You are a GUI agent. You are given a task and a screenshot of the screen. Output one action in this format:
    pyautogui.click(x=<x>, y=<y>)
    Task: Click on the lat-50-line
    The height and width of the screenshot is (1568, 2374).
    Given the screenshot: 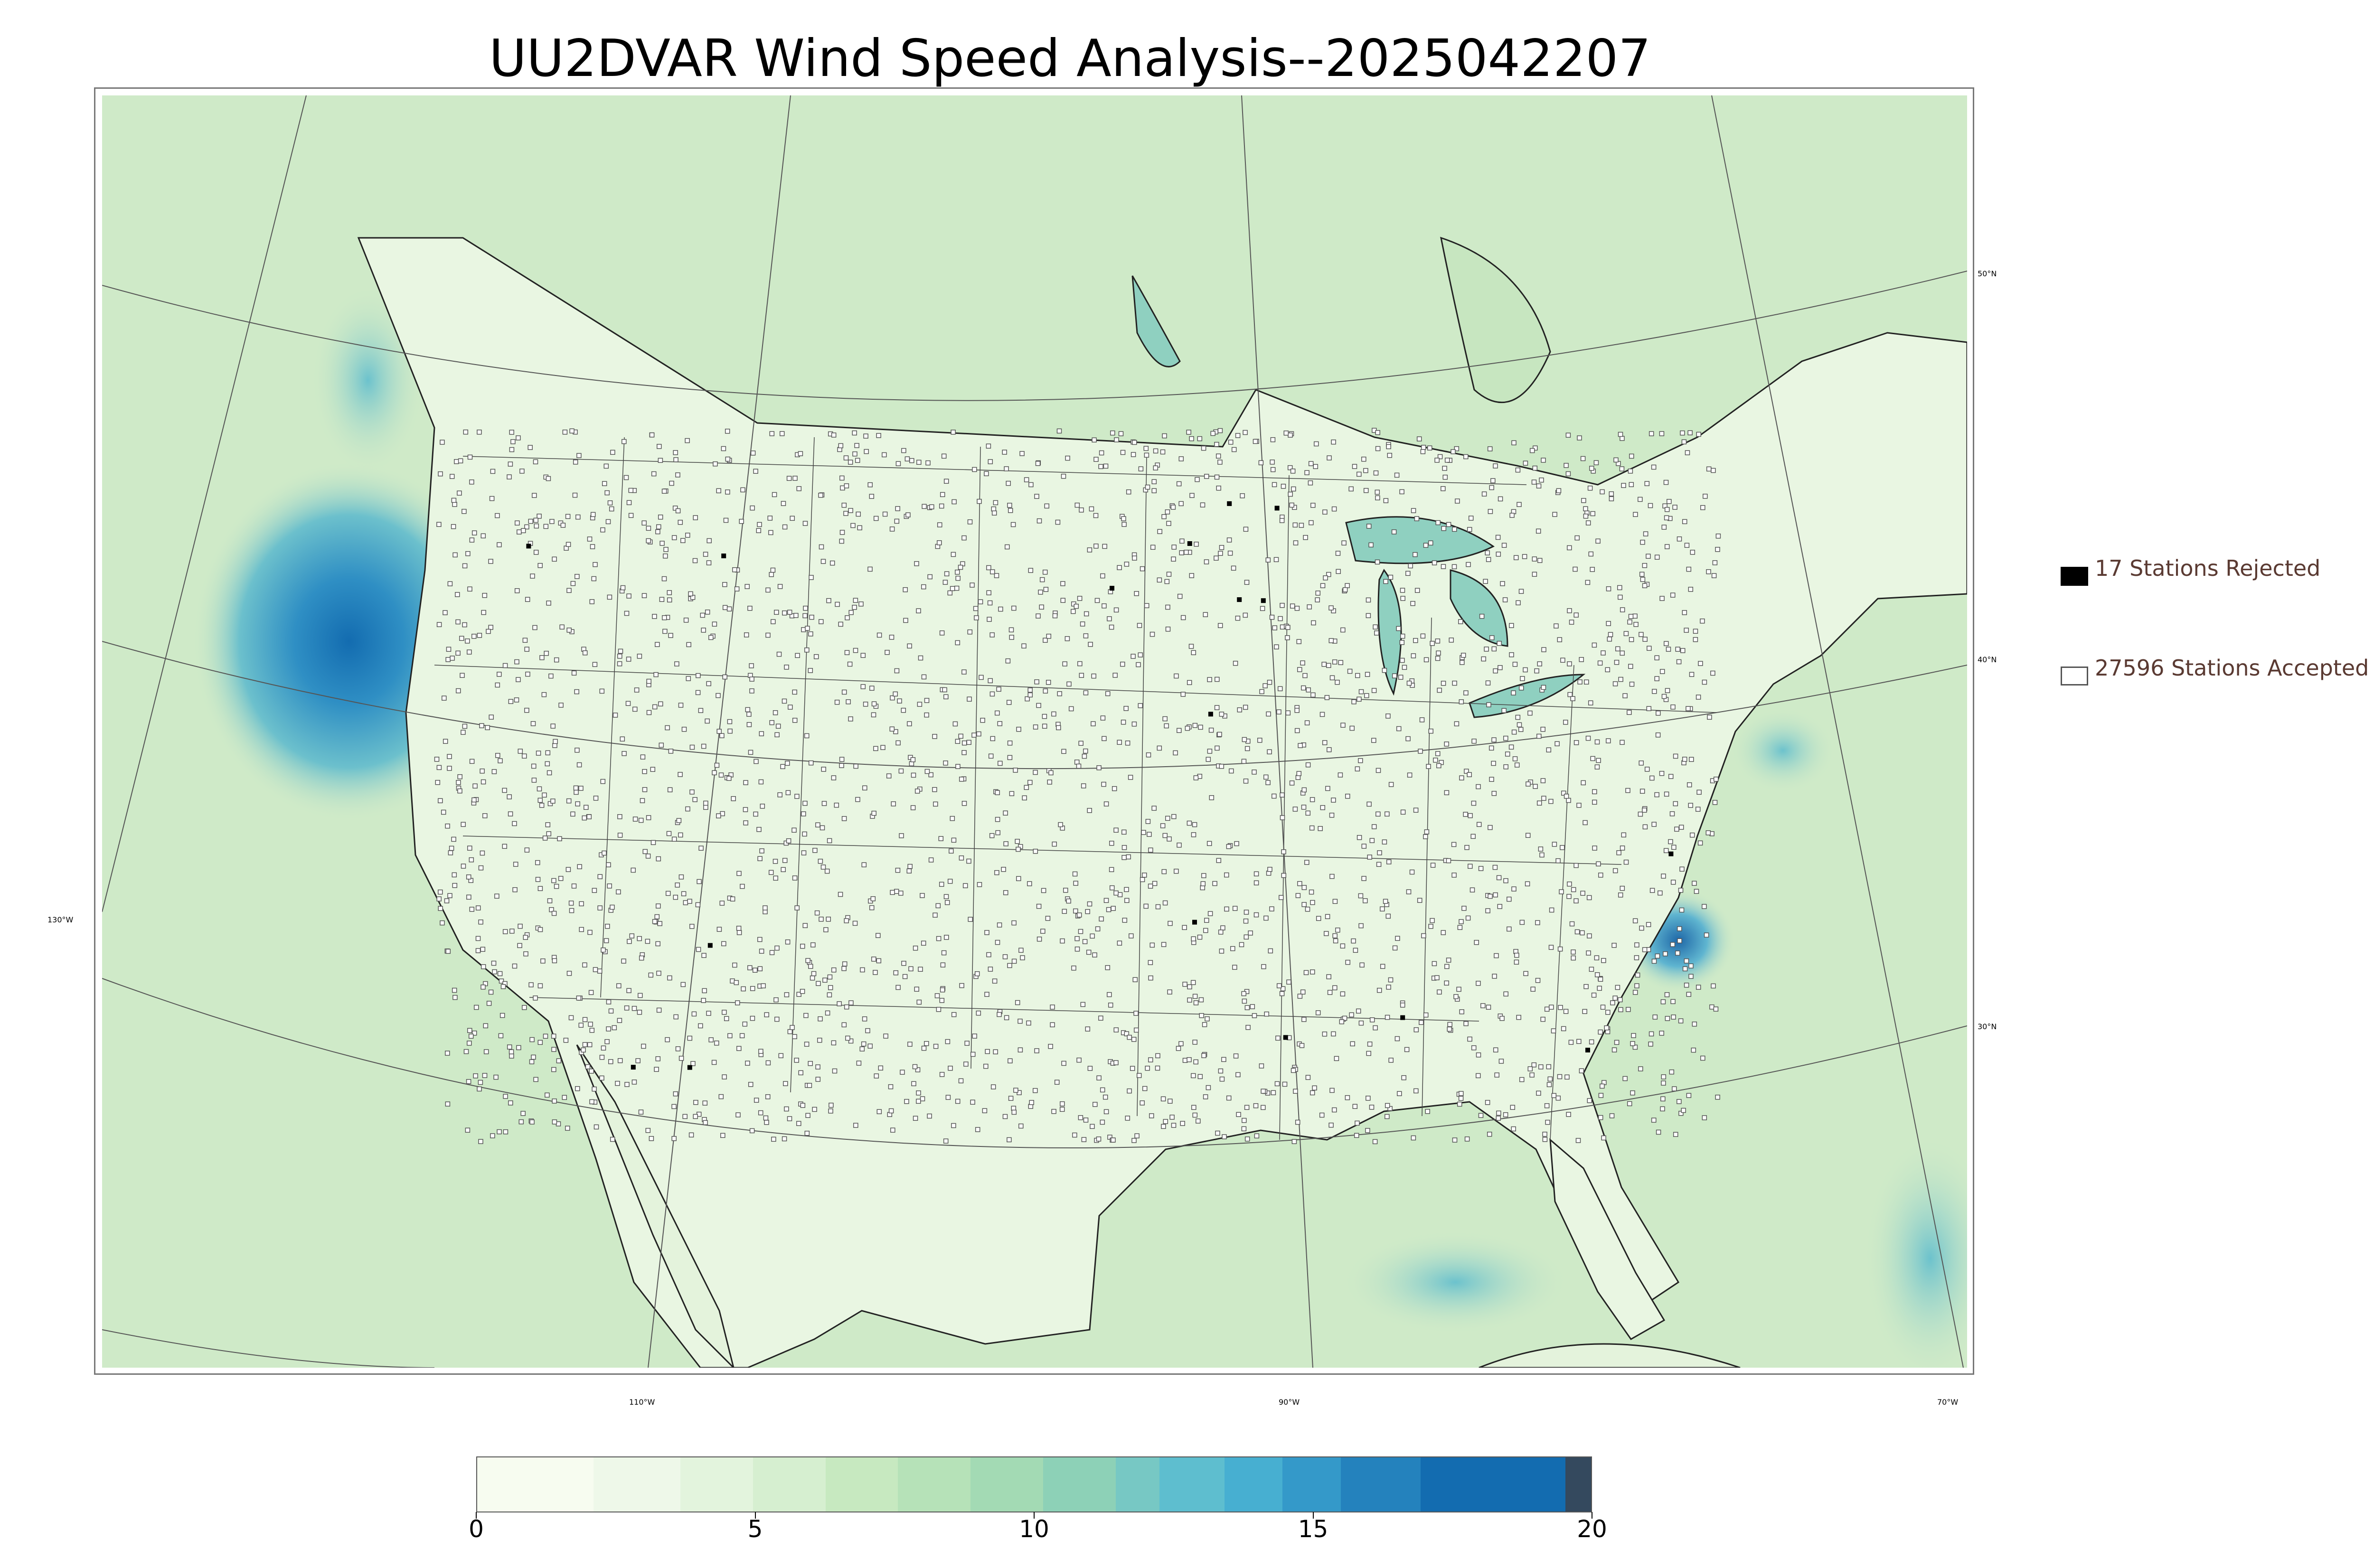 What is the action you would take?
    pyautogui.click(x=1034, y=336)
    